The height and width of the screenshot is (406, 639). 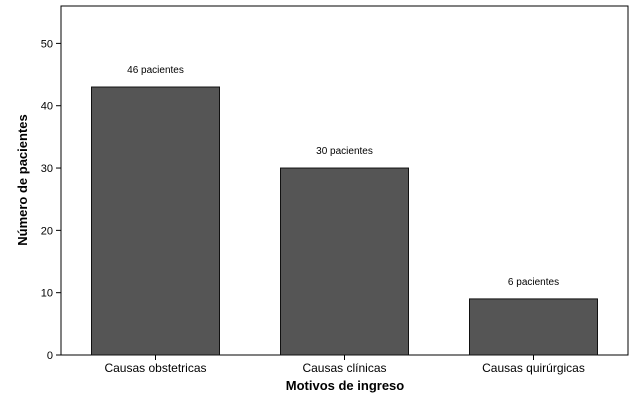 I want to click on x-axis-title: Motivos de ingreso, so click(x=345, y=385).